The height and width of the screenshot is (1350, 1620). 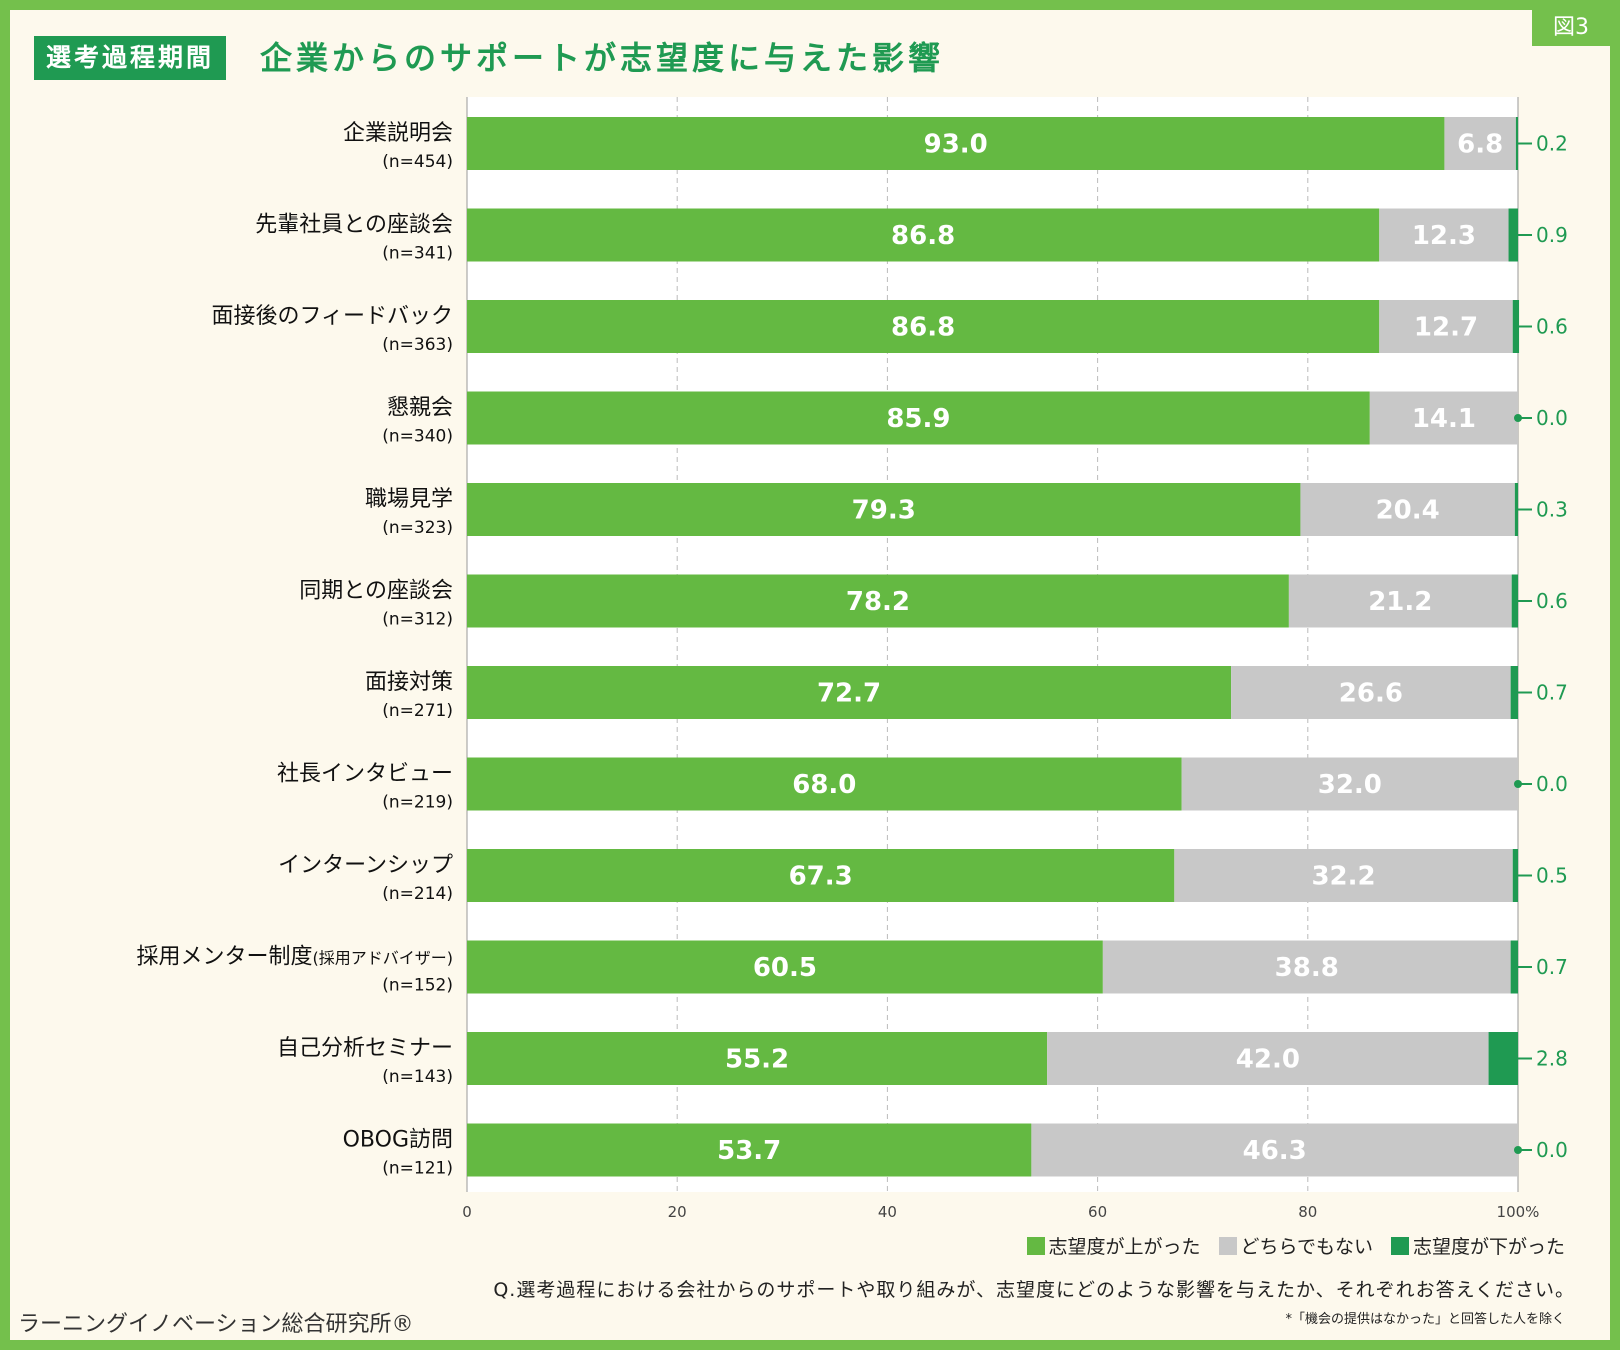 What do you see at coordinates (417, 894) in the screenshot?
I see `sample-size-label: (n=214)` at bounding box center [417, 894].